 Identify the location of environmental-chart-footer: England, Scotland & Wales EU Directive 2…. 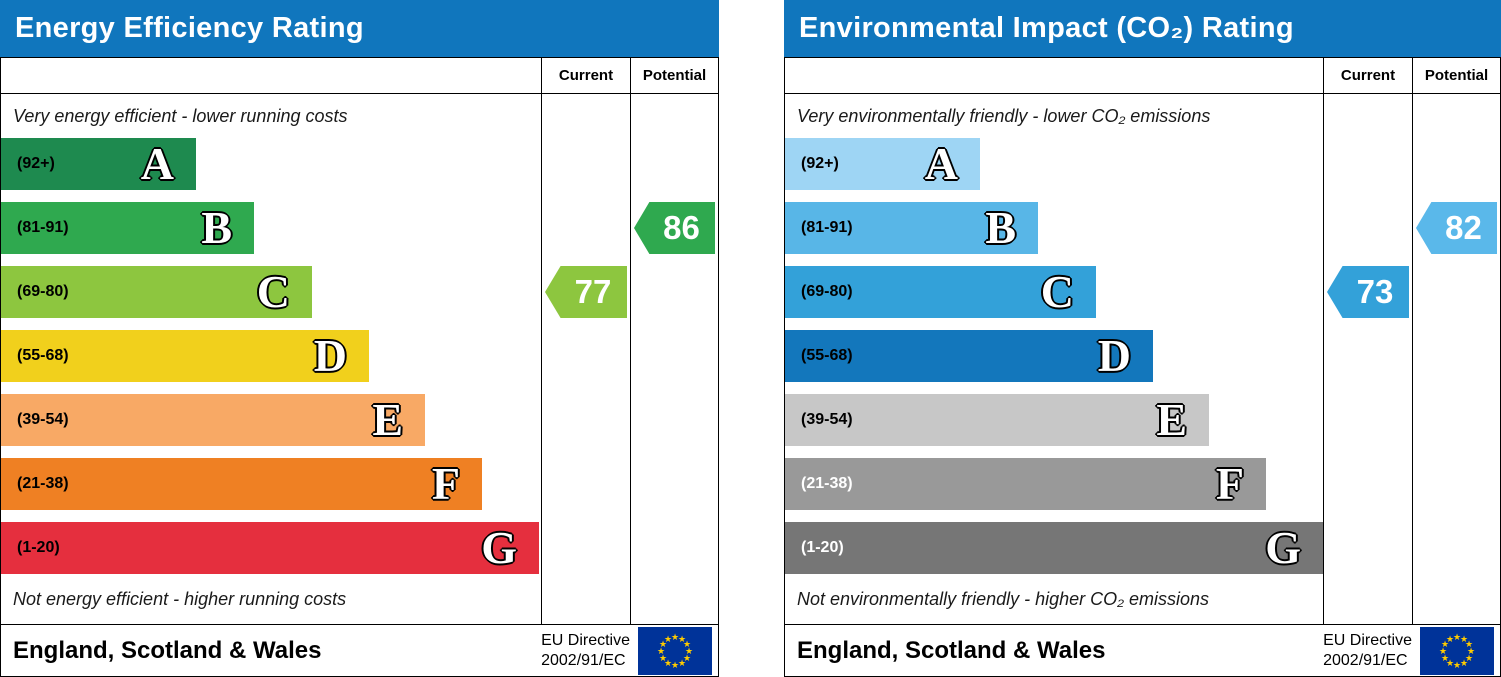
(1142, 650).